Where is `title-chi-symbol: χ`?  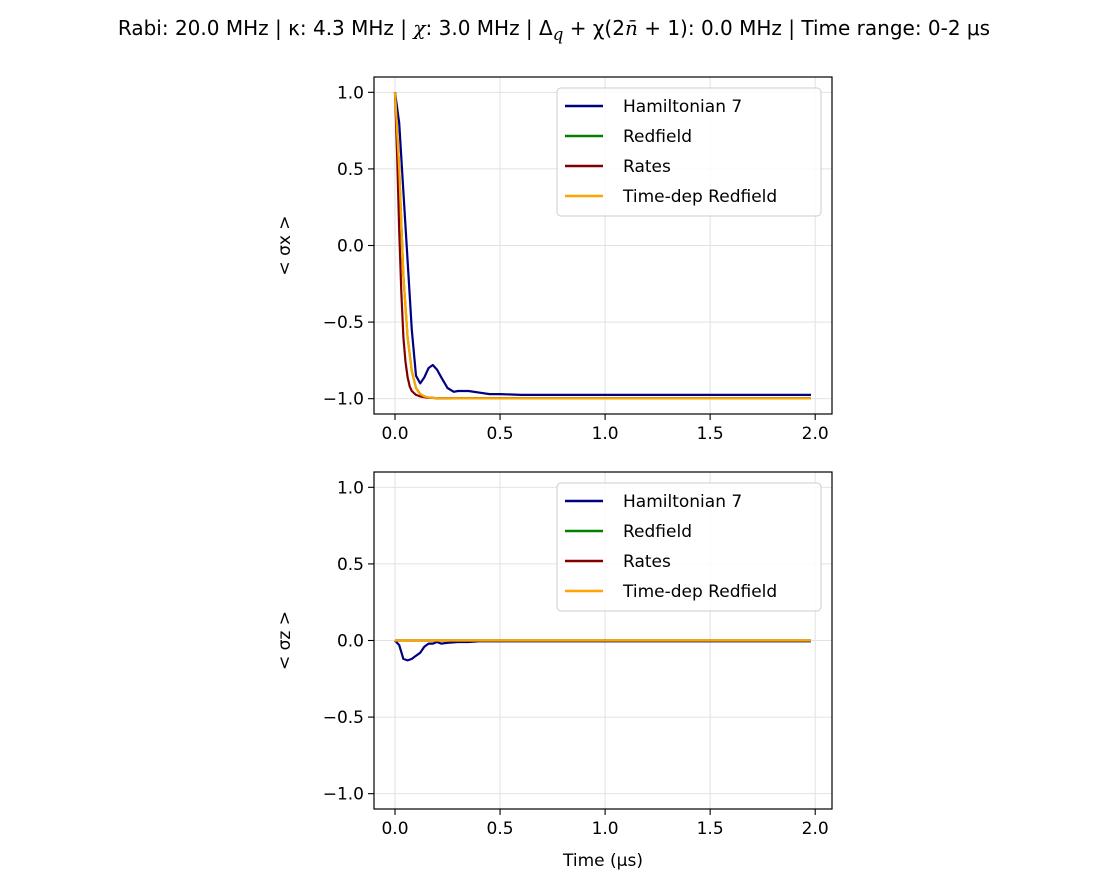 title-chi-symbol: χ is located at coordinates (419, 28).